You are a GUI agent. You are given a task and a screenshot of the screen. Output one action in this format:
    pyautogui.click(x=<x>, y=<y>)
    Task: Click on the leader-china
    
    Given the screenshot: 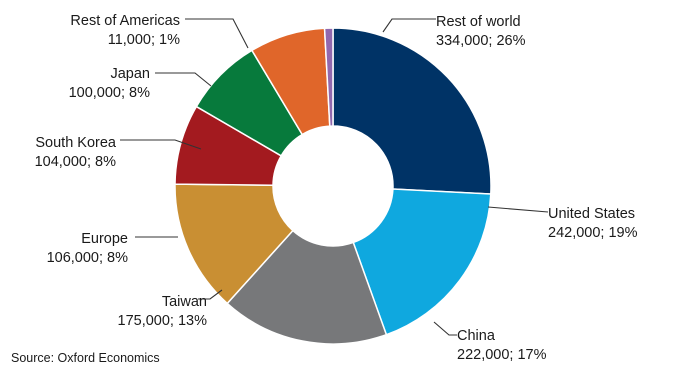 What is the action you would take?
    pyautogui.click(x=445, y=328)
    